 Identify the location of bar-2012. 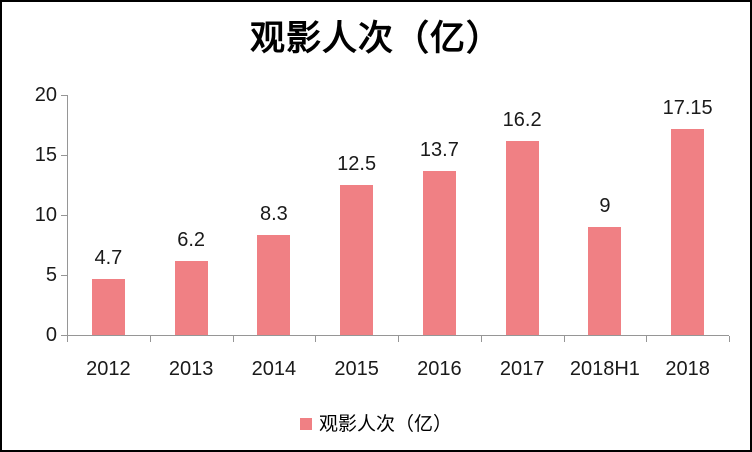
(108, 306).